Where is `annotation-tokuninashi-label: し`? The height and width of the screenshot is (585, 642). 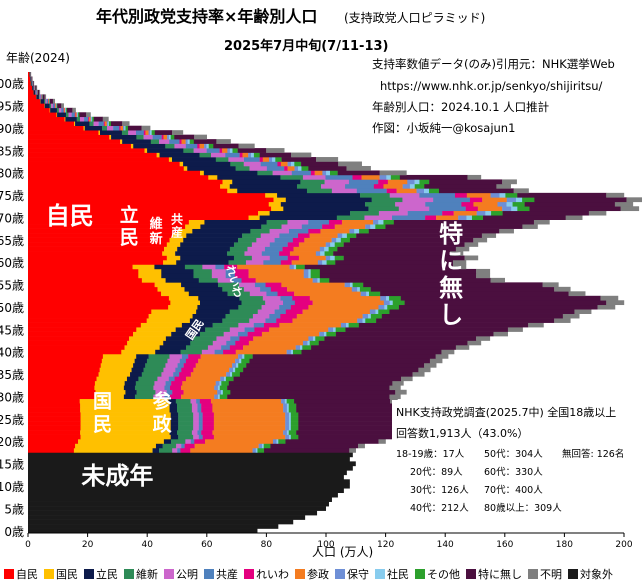 annotation-tokuninashi-label: し is located at coordinates (451, 315).